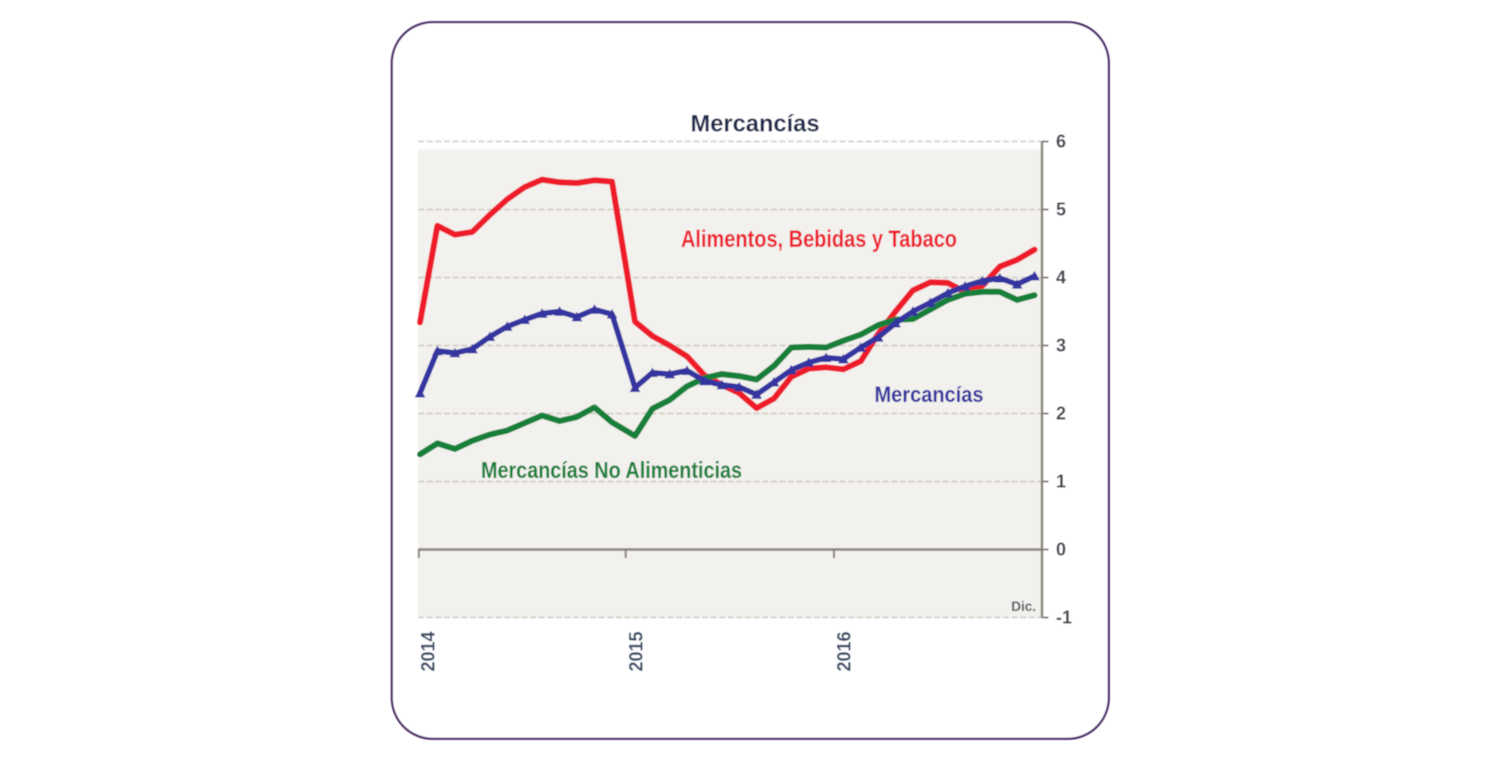 The height and width of the screenshot is (763, 1500). Describe the element at coordinates (637, 651) in the screenshot. I see `svg-text: 2015` at that location.